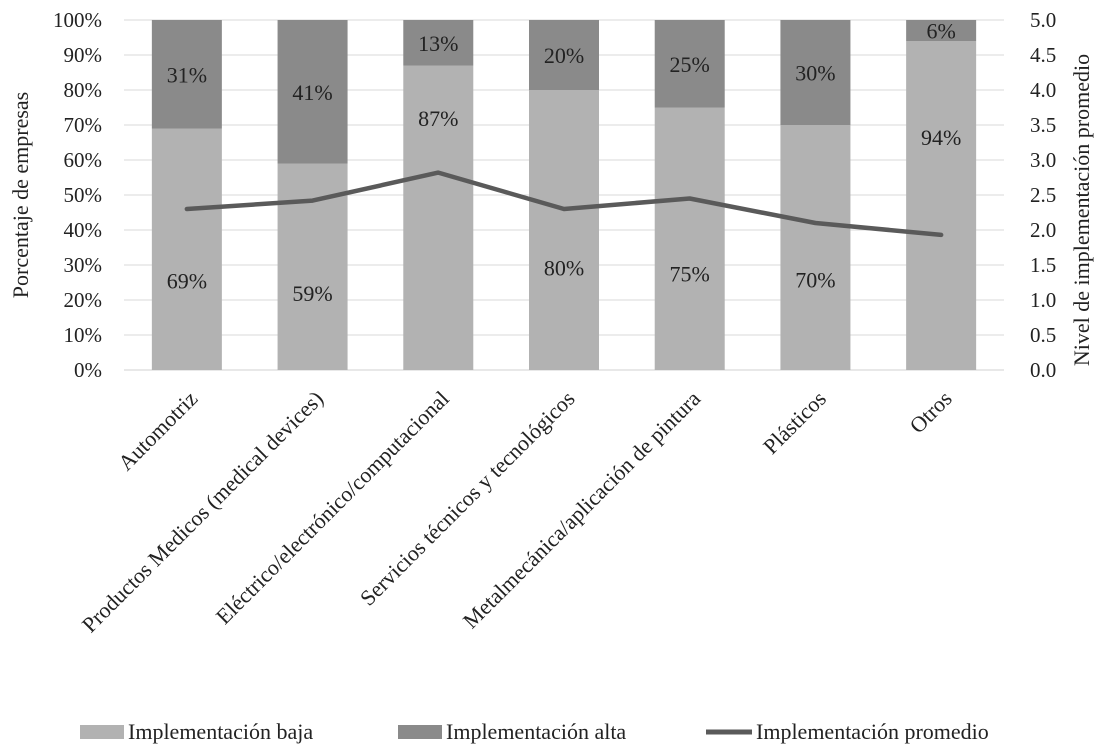 This screenshot has width=1100, height=748. What do you see at coordinates (83, 195) in the screenshot?
I see `y-tick-label: 50%` at bounding box center [83, 195].